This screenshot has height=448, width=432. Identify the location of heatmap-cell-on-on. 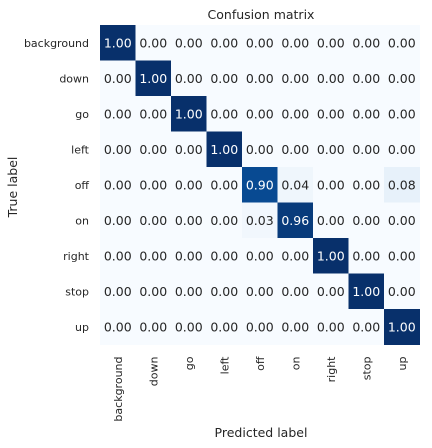
(295, 220).